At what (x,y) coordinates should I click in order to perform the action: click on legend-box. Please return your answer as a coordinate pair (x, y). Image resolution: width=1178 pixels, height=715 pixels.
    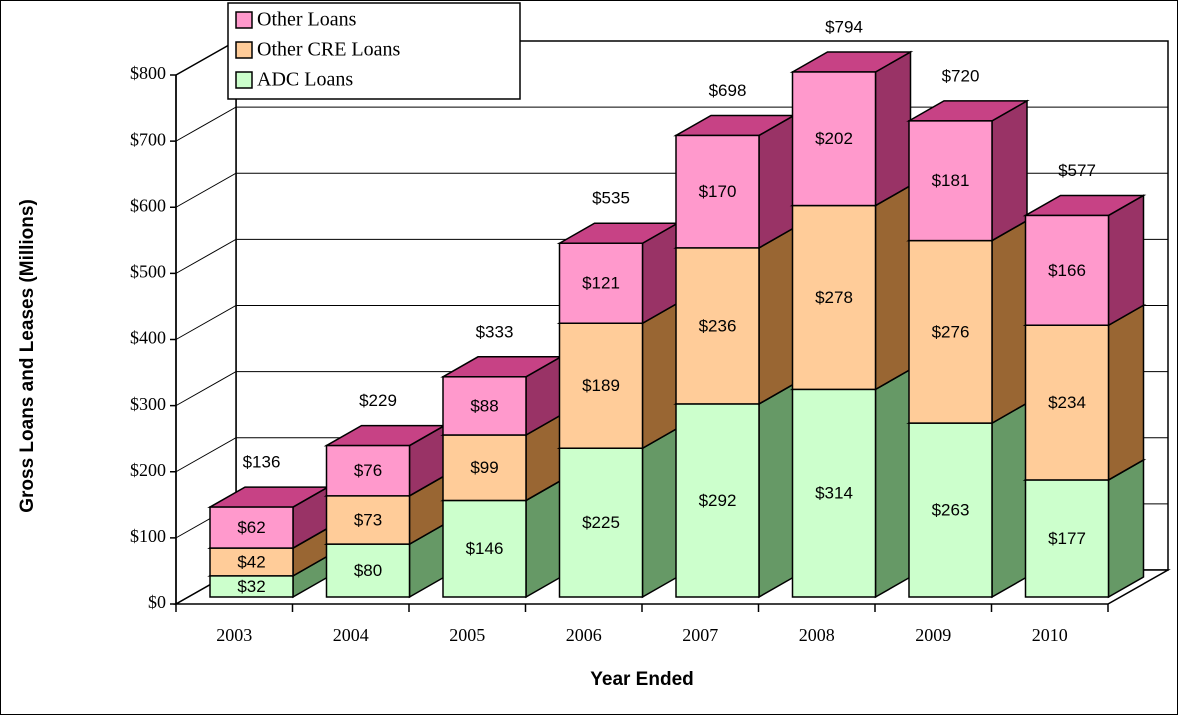
    Looking at the image, I should click on (374, 51).